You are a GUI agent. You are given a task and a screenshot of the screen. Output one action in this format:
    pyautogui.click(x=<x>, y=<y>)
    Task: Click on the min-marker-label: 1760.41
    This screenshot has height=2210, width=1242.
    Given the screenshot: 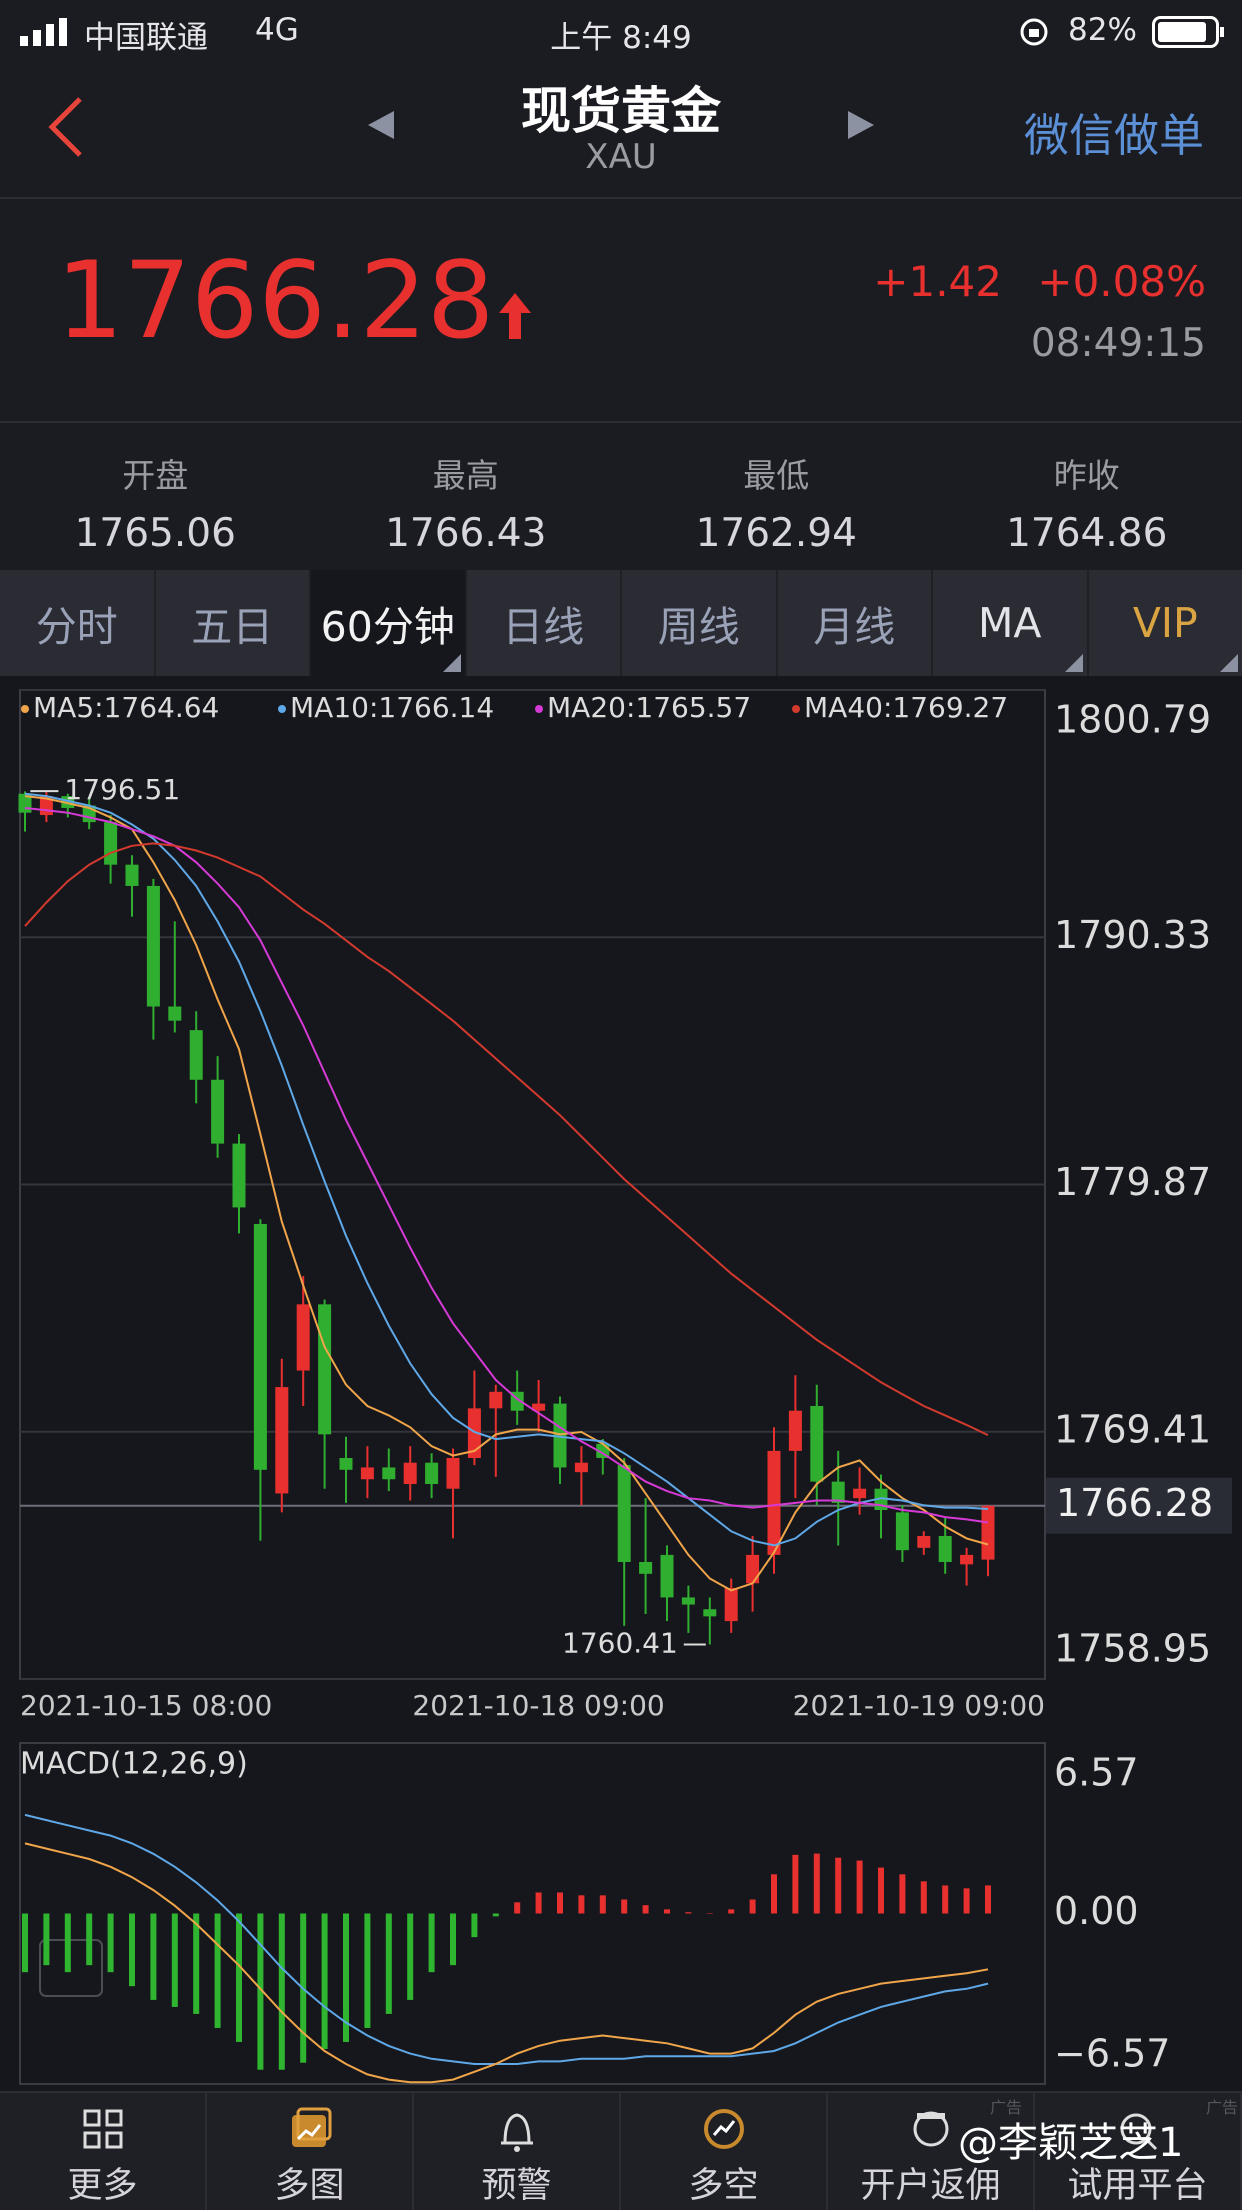 What is the action you would take?
    pyautogui.click(x=620, y=1642)
    